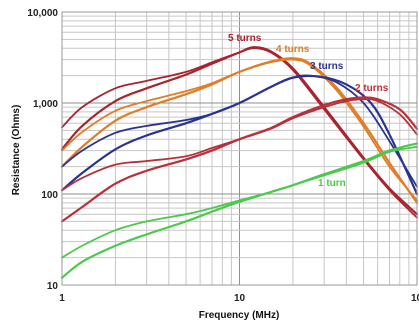 The image size is (419, 328). What do you see at coordinates (16, 150) in the screenshot?
I see `y-axis-label: Resistance (Ohms)` at bounding box center [16, 150].